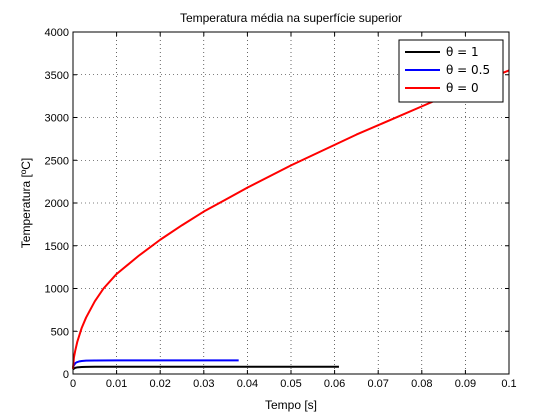 Image resolution: width=560 pixels, height=420 pixels. I want to click on x-tick-label: 0.03, so click(203, 384).